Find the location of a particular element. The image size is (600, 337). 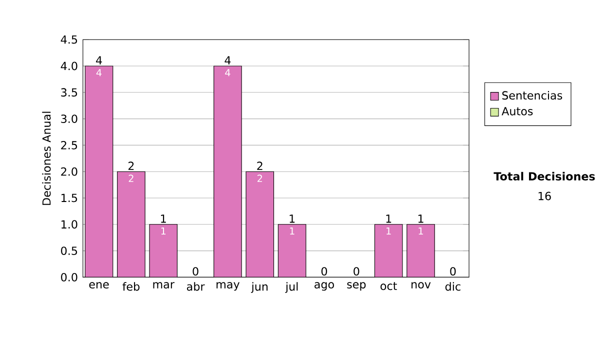

y-tick-label: 1.5 is located at coordinates (70, 198).